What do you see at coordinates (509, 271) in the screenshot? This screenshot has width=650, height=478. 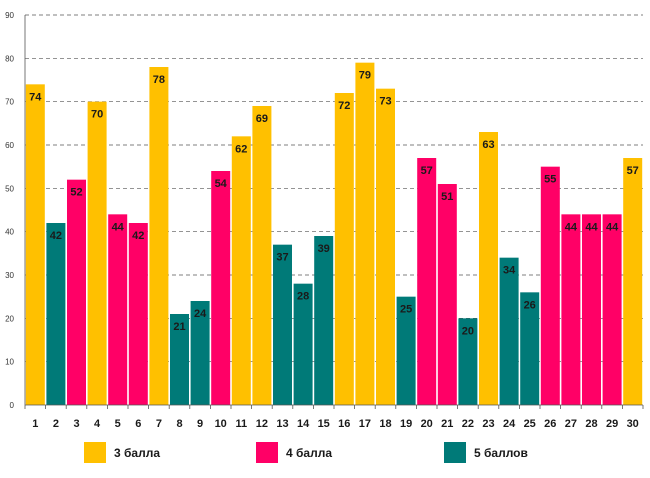 I see `data-label-24: 34` at bounding box center [509, 271].